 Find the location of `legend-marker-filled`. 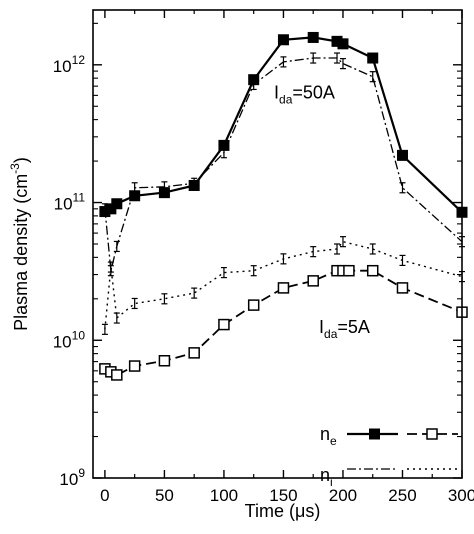

legend-marker-filled is located at coordinates (374, 434).